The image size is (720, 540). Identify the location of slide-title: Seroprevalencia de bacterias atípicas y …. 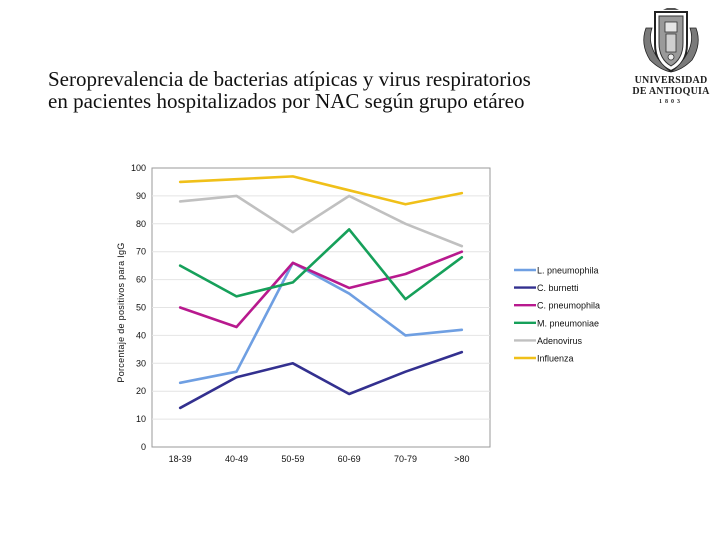
(328, 90).